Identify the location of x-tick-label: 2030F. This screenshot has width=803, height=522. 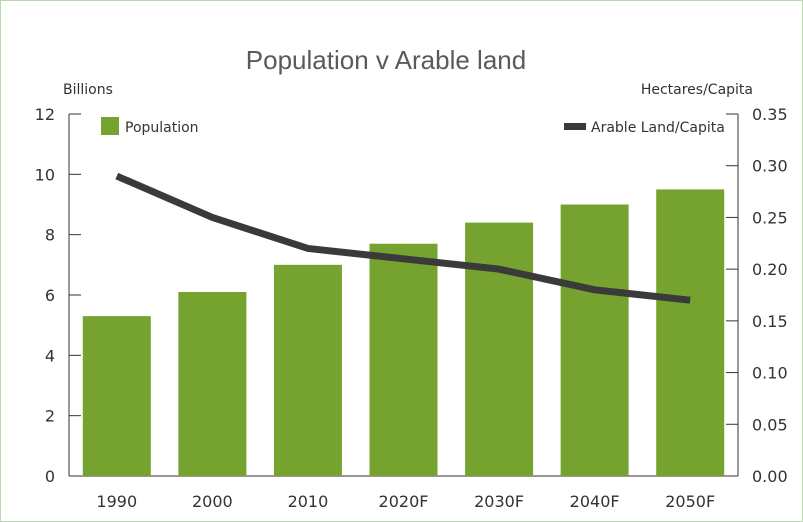
(499, 501).